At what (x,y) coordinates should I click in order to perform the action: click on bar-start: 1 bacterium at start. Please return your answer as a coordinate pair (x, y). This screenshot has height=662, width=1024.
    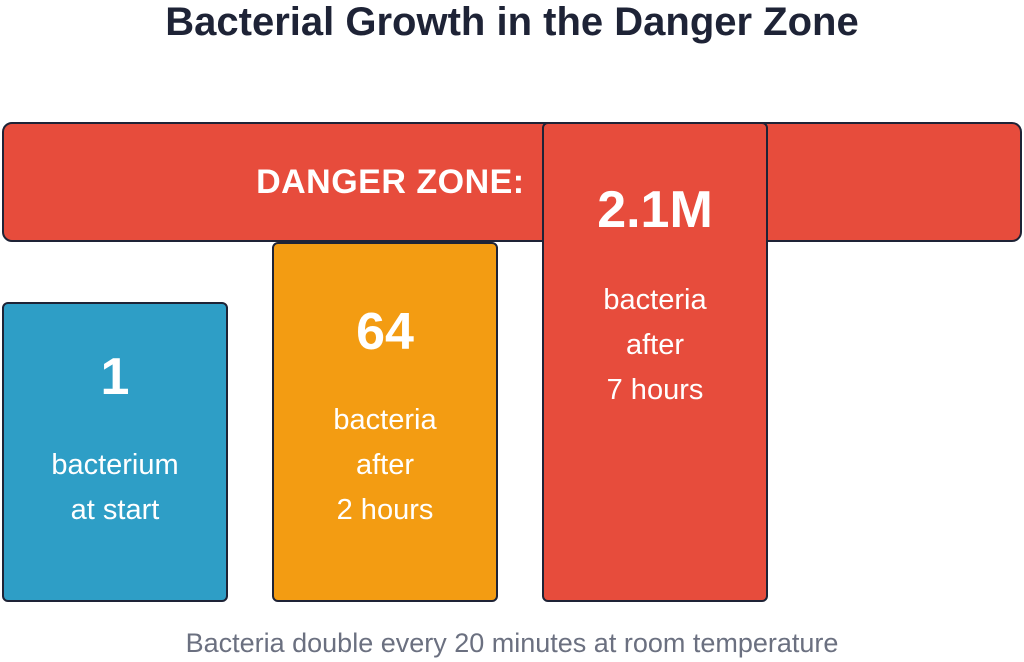
    Looking at the image, I should click on (115, 452).